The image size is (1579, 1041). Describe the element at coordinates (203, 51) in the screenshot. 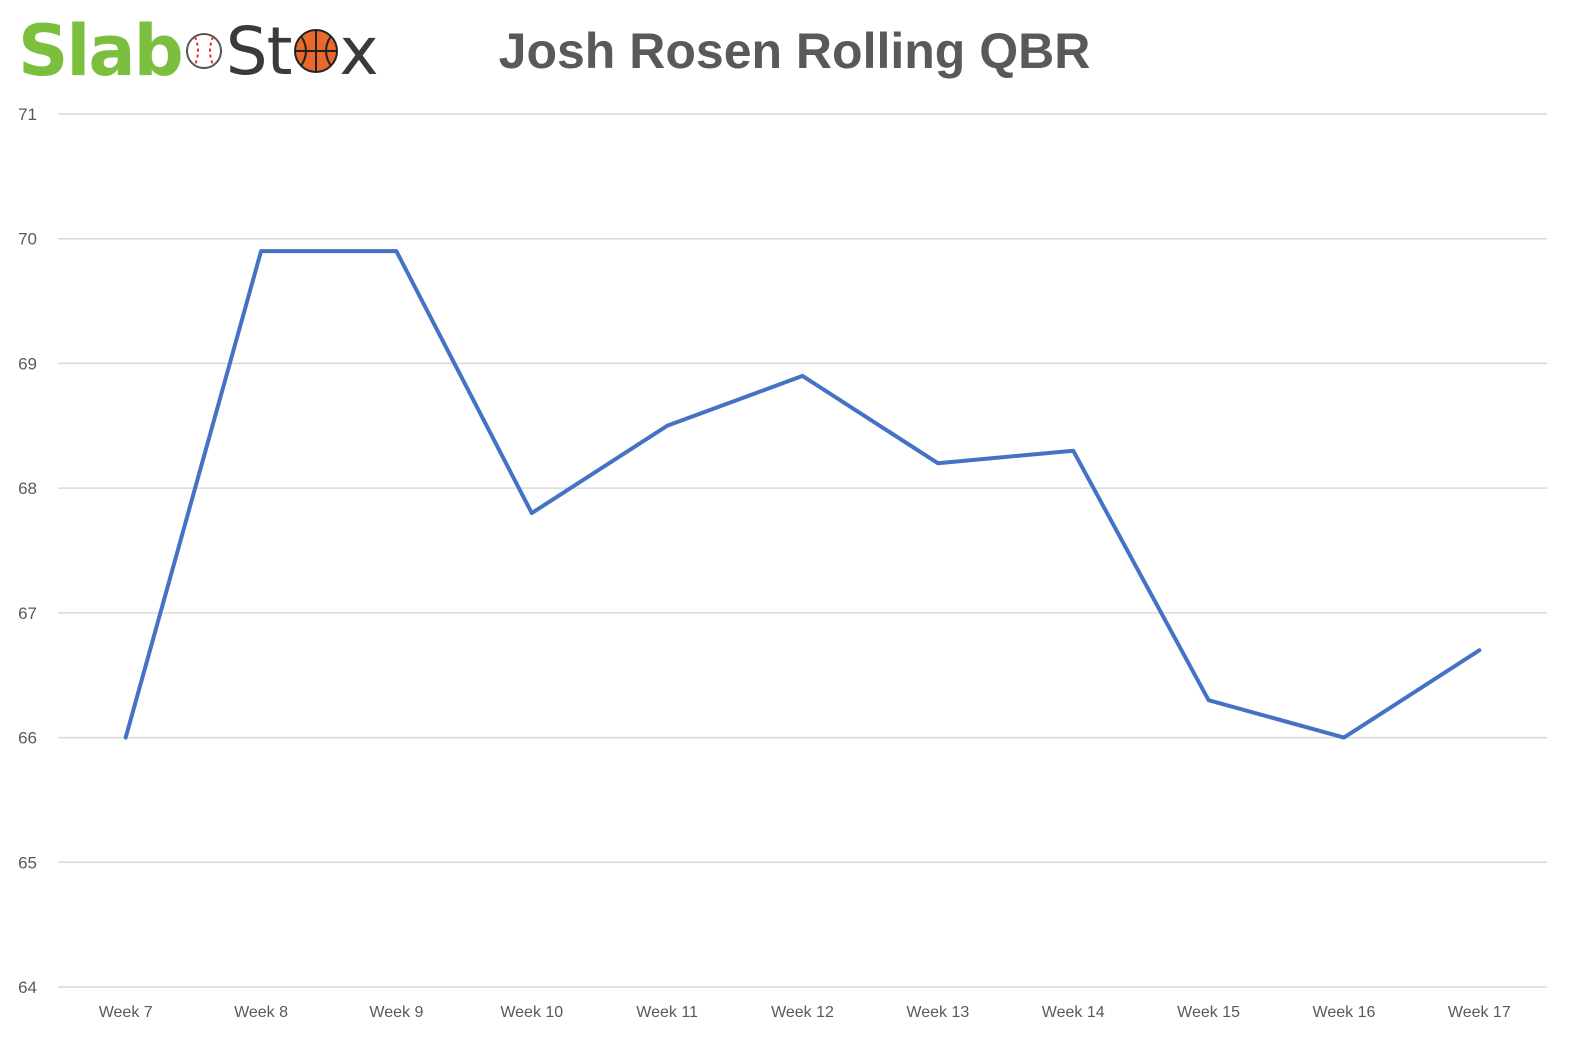

I see `baseball-icon` at that location.